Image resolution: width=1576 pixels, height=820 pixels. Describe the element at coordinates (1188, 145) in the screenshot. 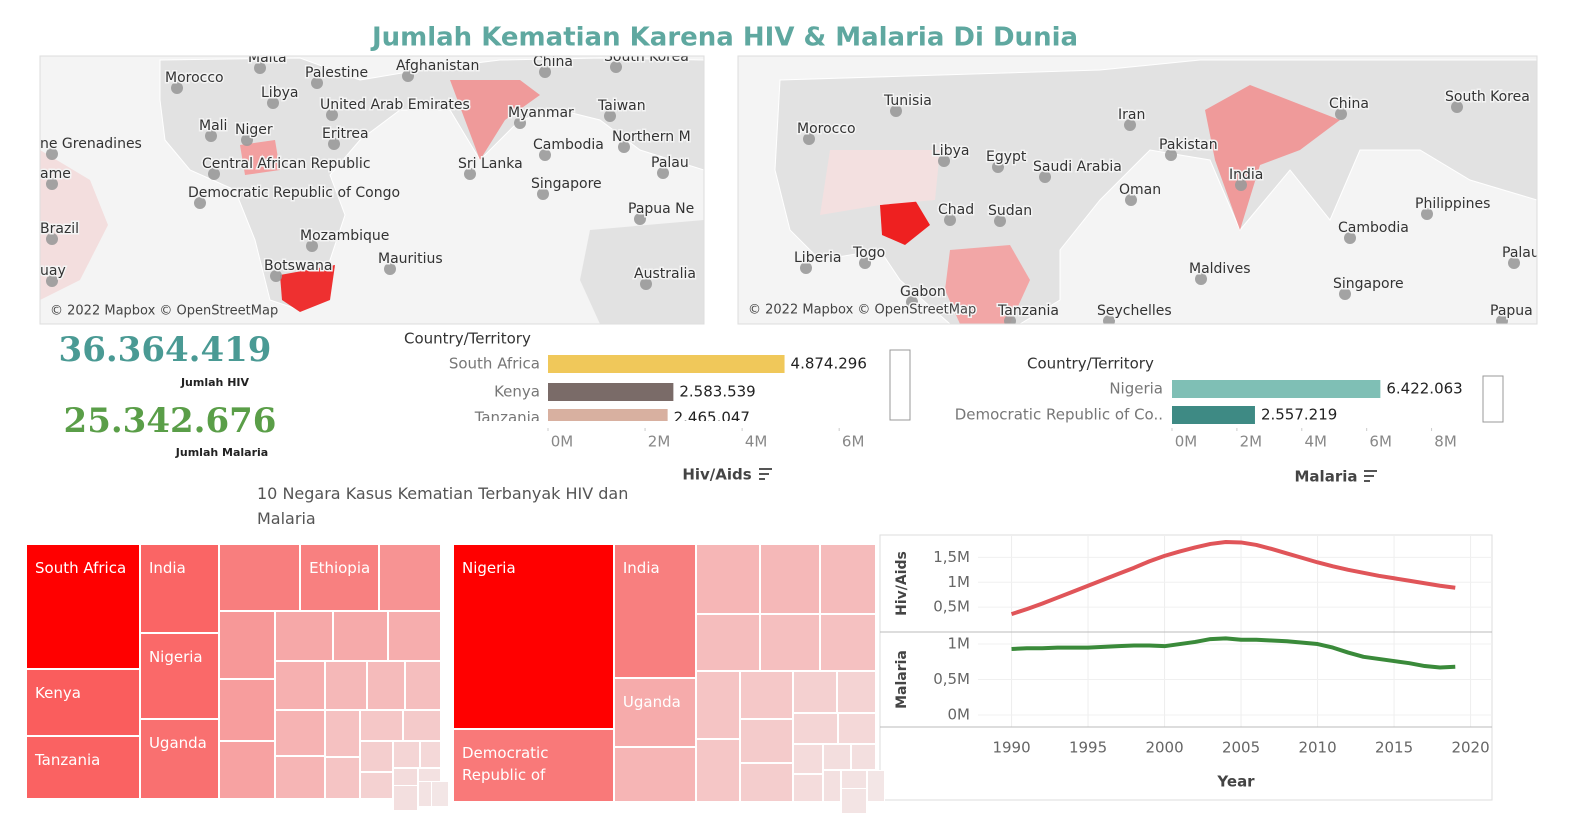

I see `map-label: Pakistan` at that location.